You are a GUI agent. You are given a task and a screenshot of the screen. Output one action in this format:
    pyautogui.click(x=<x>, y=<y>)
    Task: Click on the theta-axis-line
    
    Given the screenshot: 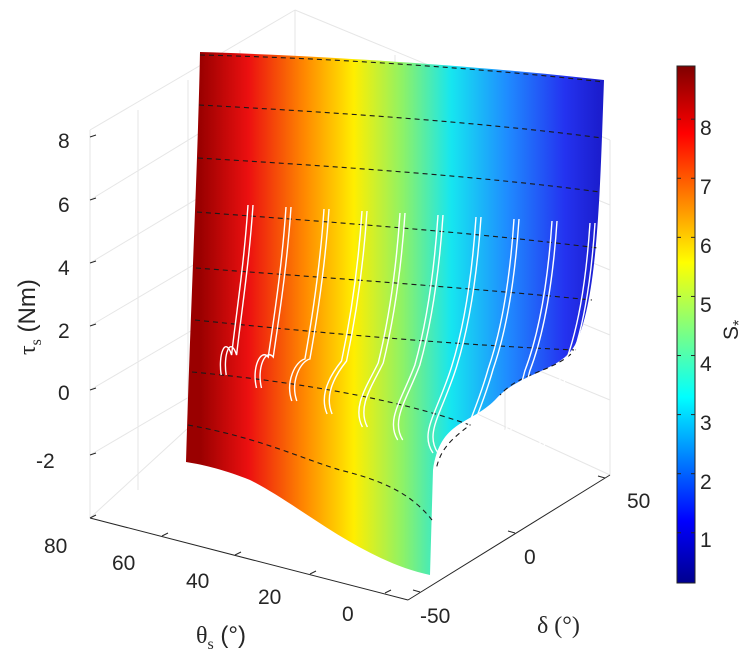 What is the action you would take?
    pyautogui.click(x=249, y=559)
    